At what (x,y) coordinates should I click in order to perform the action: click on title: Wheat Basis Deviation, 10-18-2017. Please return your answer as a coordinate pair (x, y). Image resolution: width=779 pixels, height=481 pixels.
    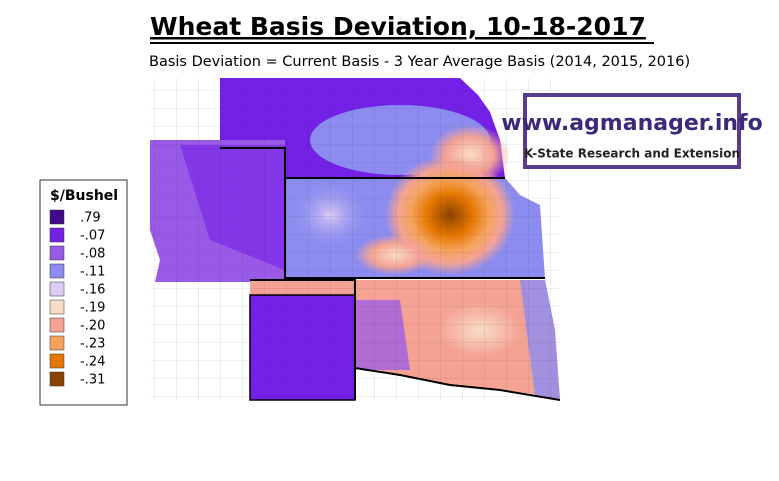
    Looking at the image, I should click on (398, 26).